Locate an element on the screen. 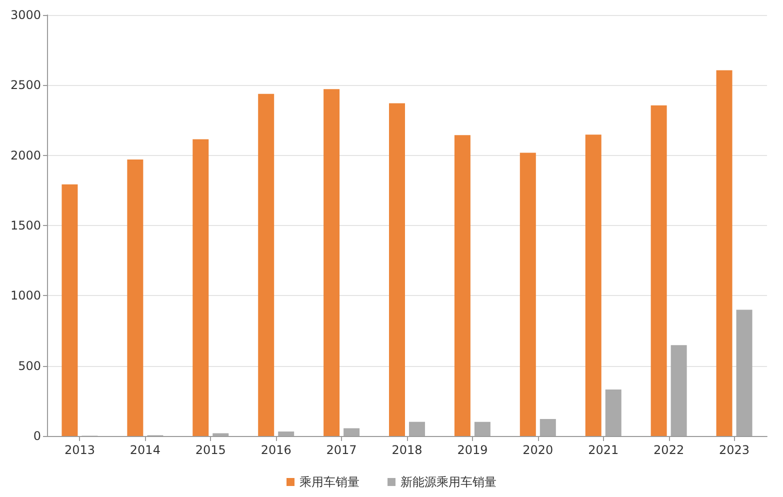 The width and height of the screenshot is (783, 497). legend-label: 新能源乘用车销量 is located at coordinates (448, 482).